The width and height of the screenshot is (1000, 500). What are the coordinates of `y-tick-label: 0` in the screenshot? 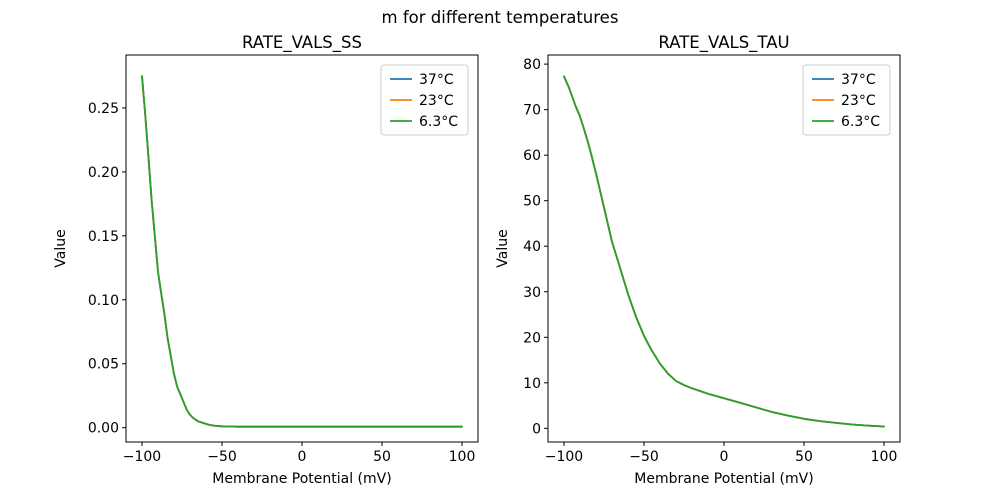 It's located at (536, 429).